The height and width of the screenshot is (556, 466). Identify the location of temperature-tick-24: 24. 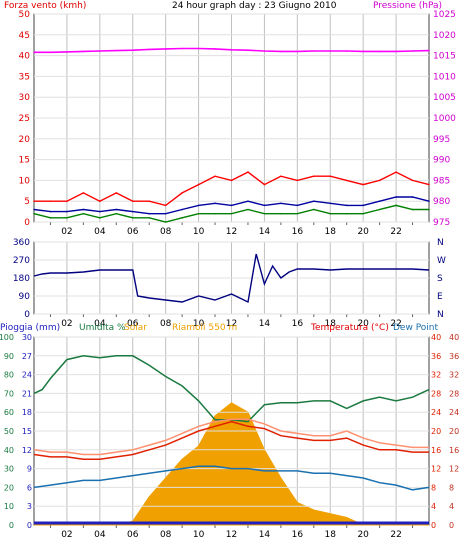
(436, 412).